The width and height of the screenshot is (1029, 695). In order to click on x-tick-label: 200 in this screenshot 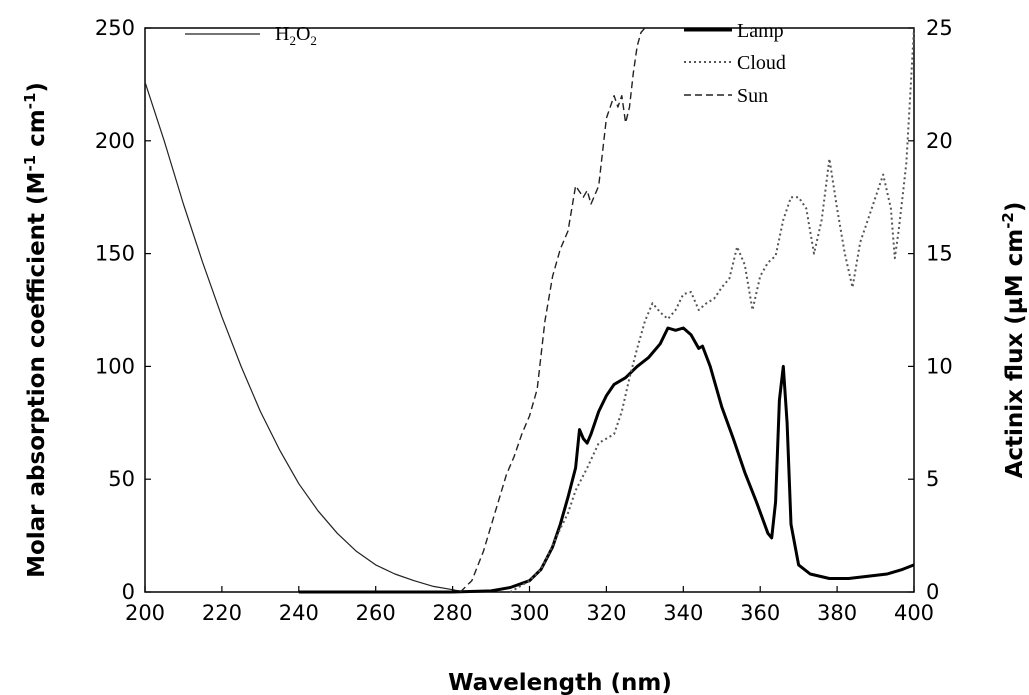, I will do `click(145, 613)`.